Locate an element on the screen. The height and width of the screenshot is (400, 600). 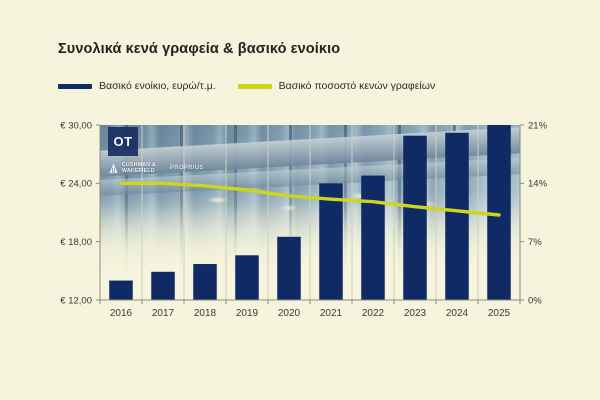
building-icon is located at coordinates (113, 168).